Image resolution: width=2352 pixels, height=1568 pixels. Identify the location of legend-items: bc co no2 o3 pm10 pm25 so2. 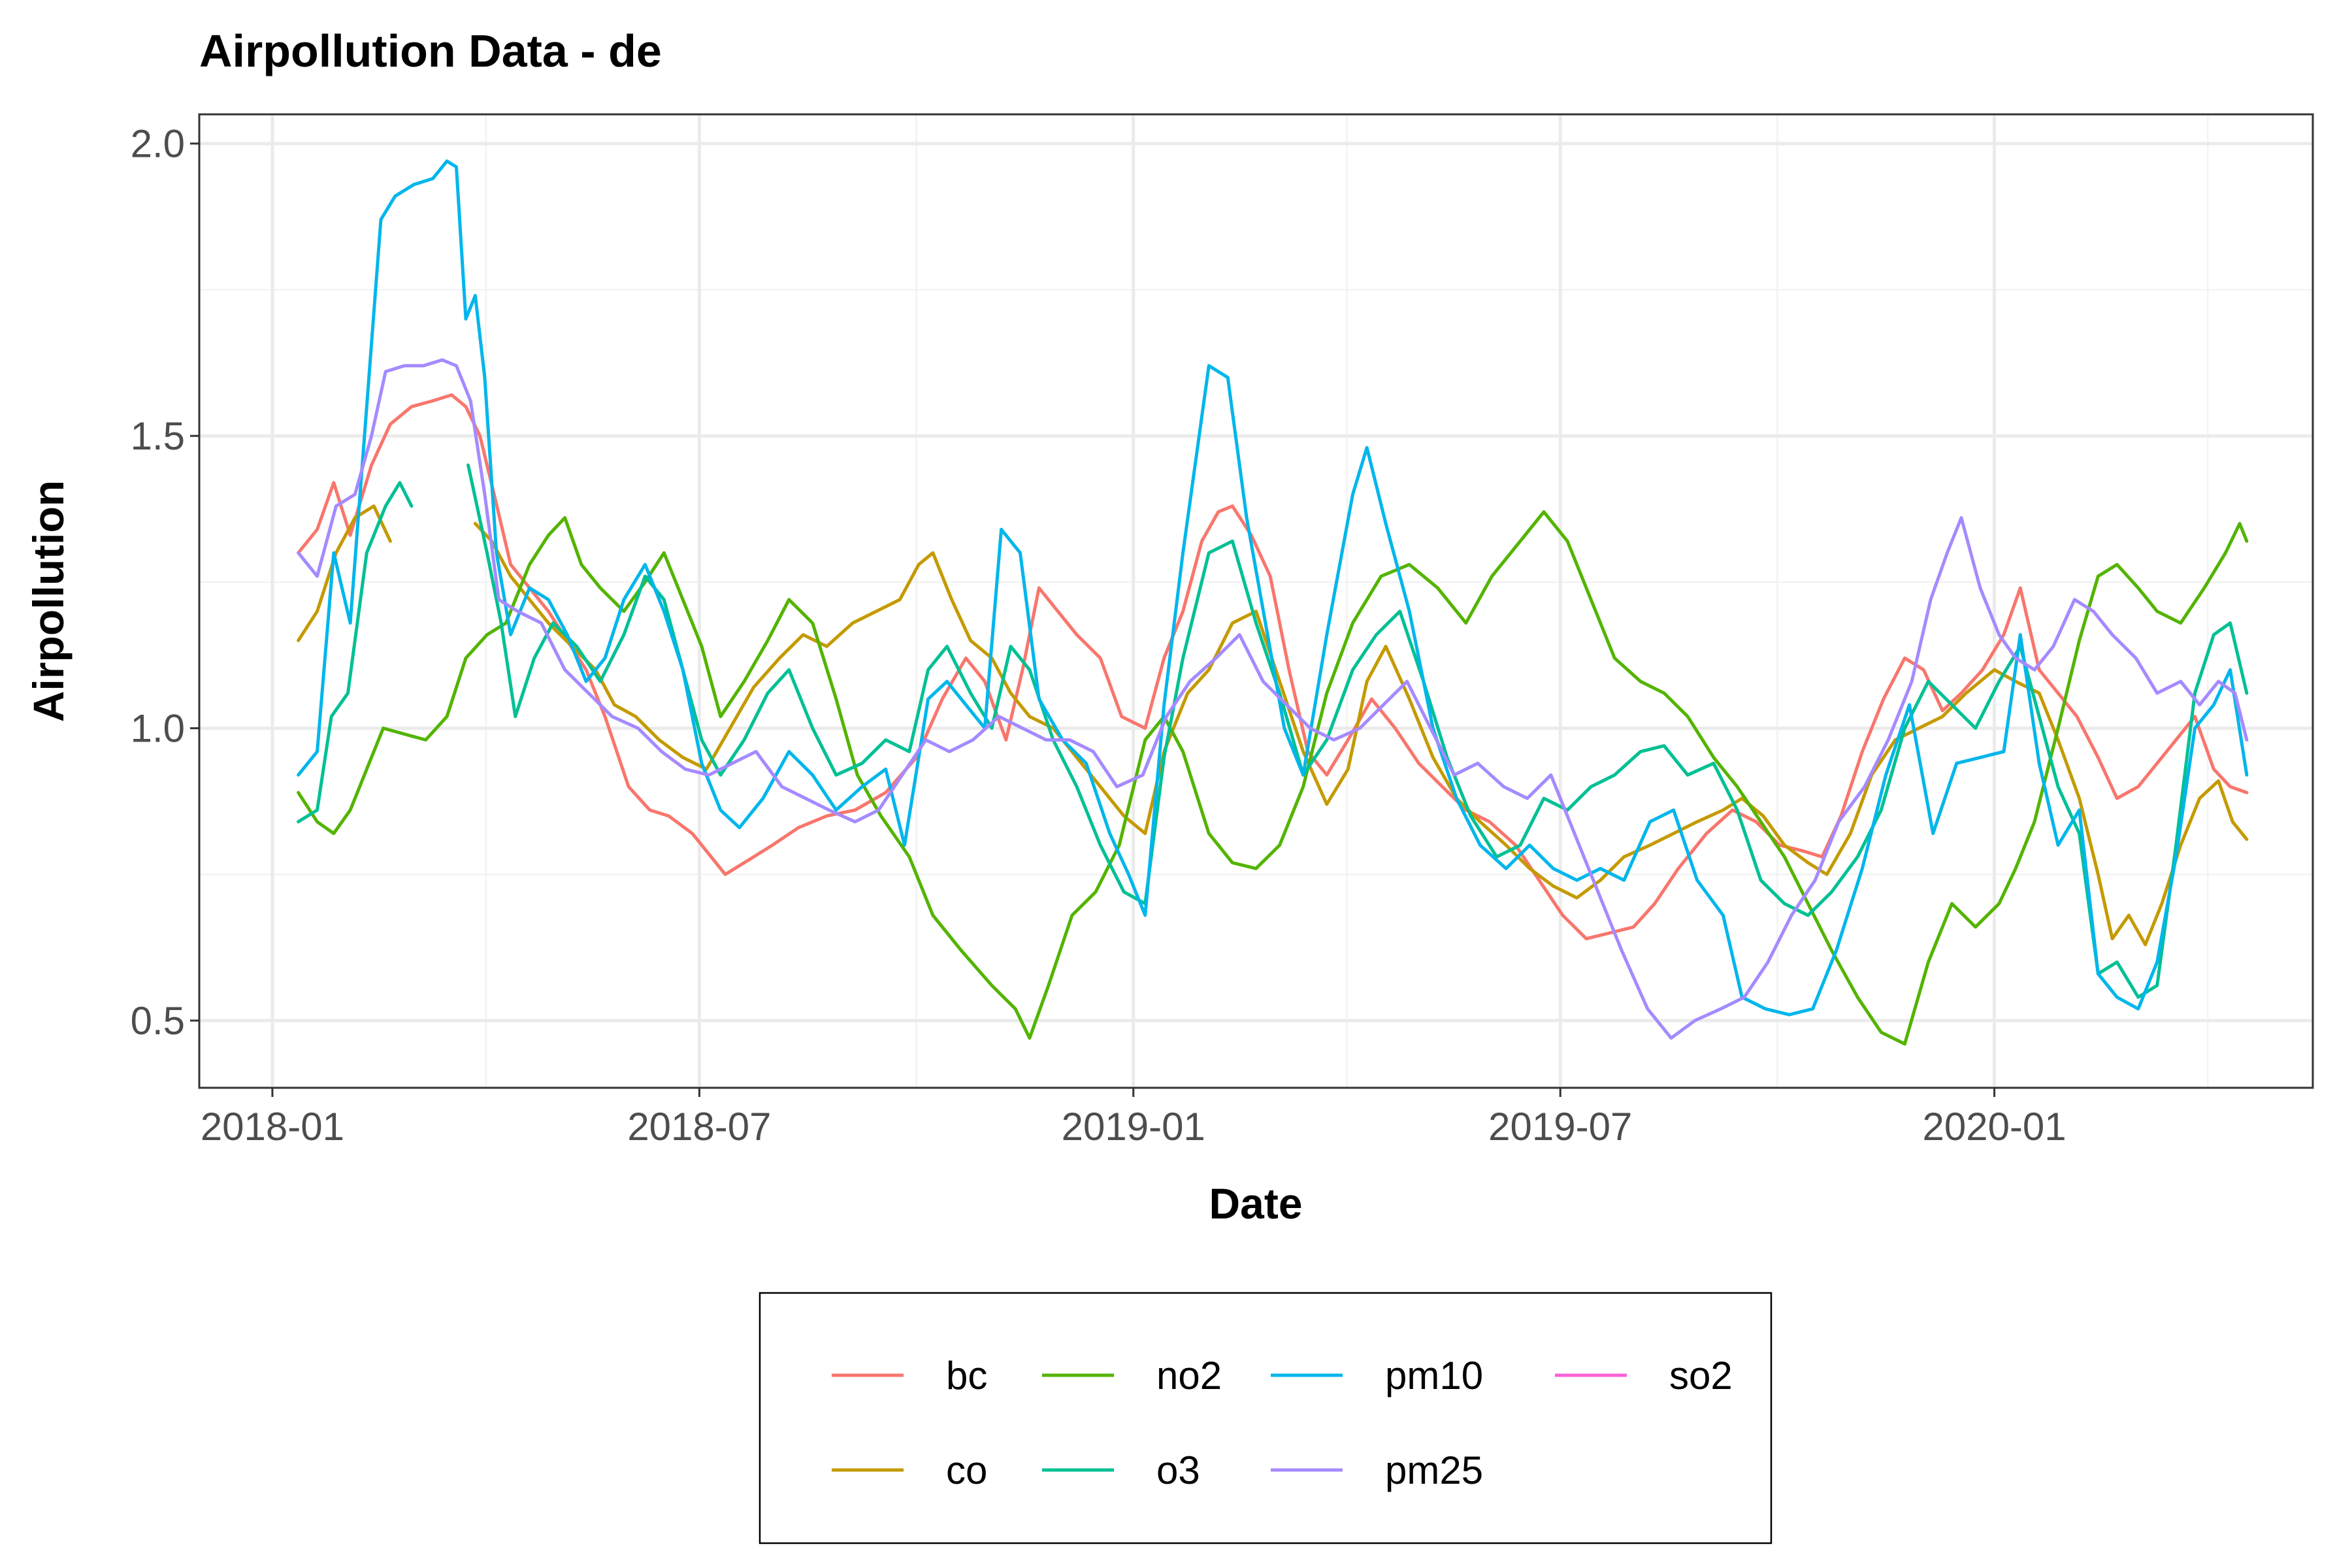
(1282, 1423).